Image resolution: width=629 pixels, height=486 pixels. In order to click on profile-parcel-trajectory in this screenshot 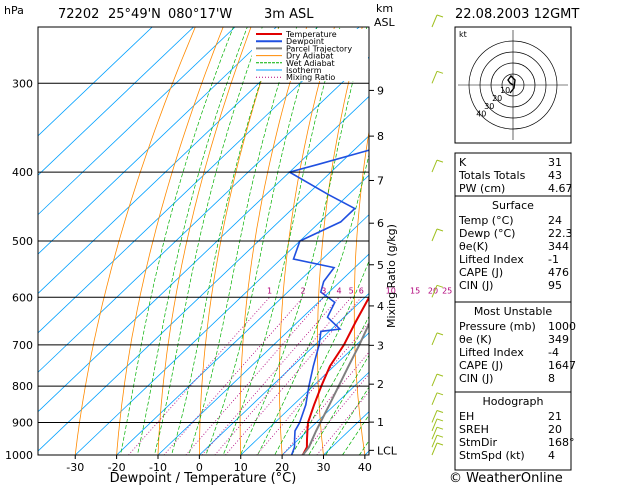, I will do `click(335, 388)`.